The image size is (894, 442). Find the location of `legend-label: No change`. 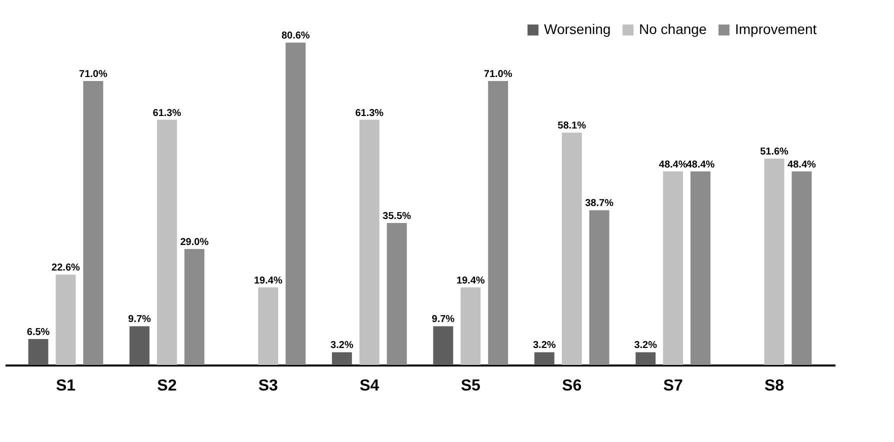

legend-label: No change is located at coordinates (673, 29).